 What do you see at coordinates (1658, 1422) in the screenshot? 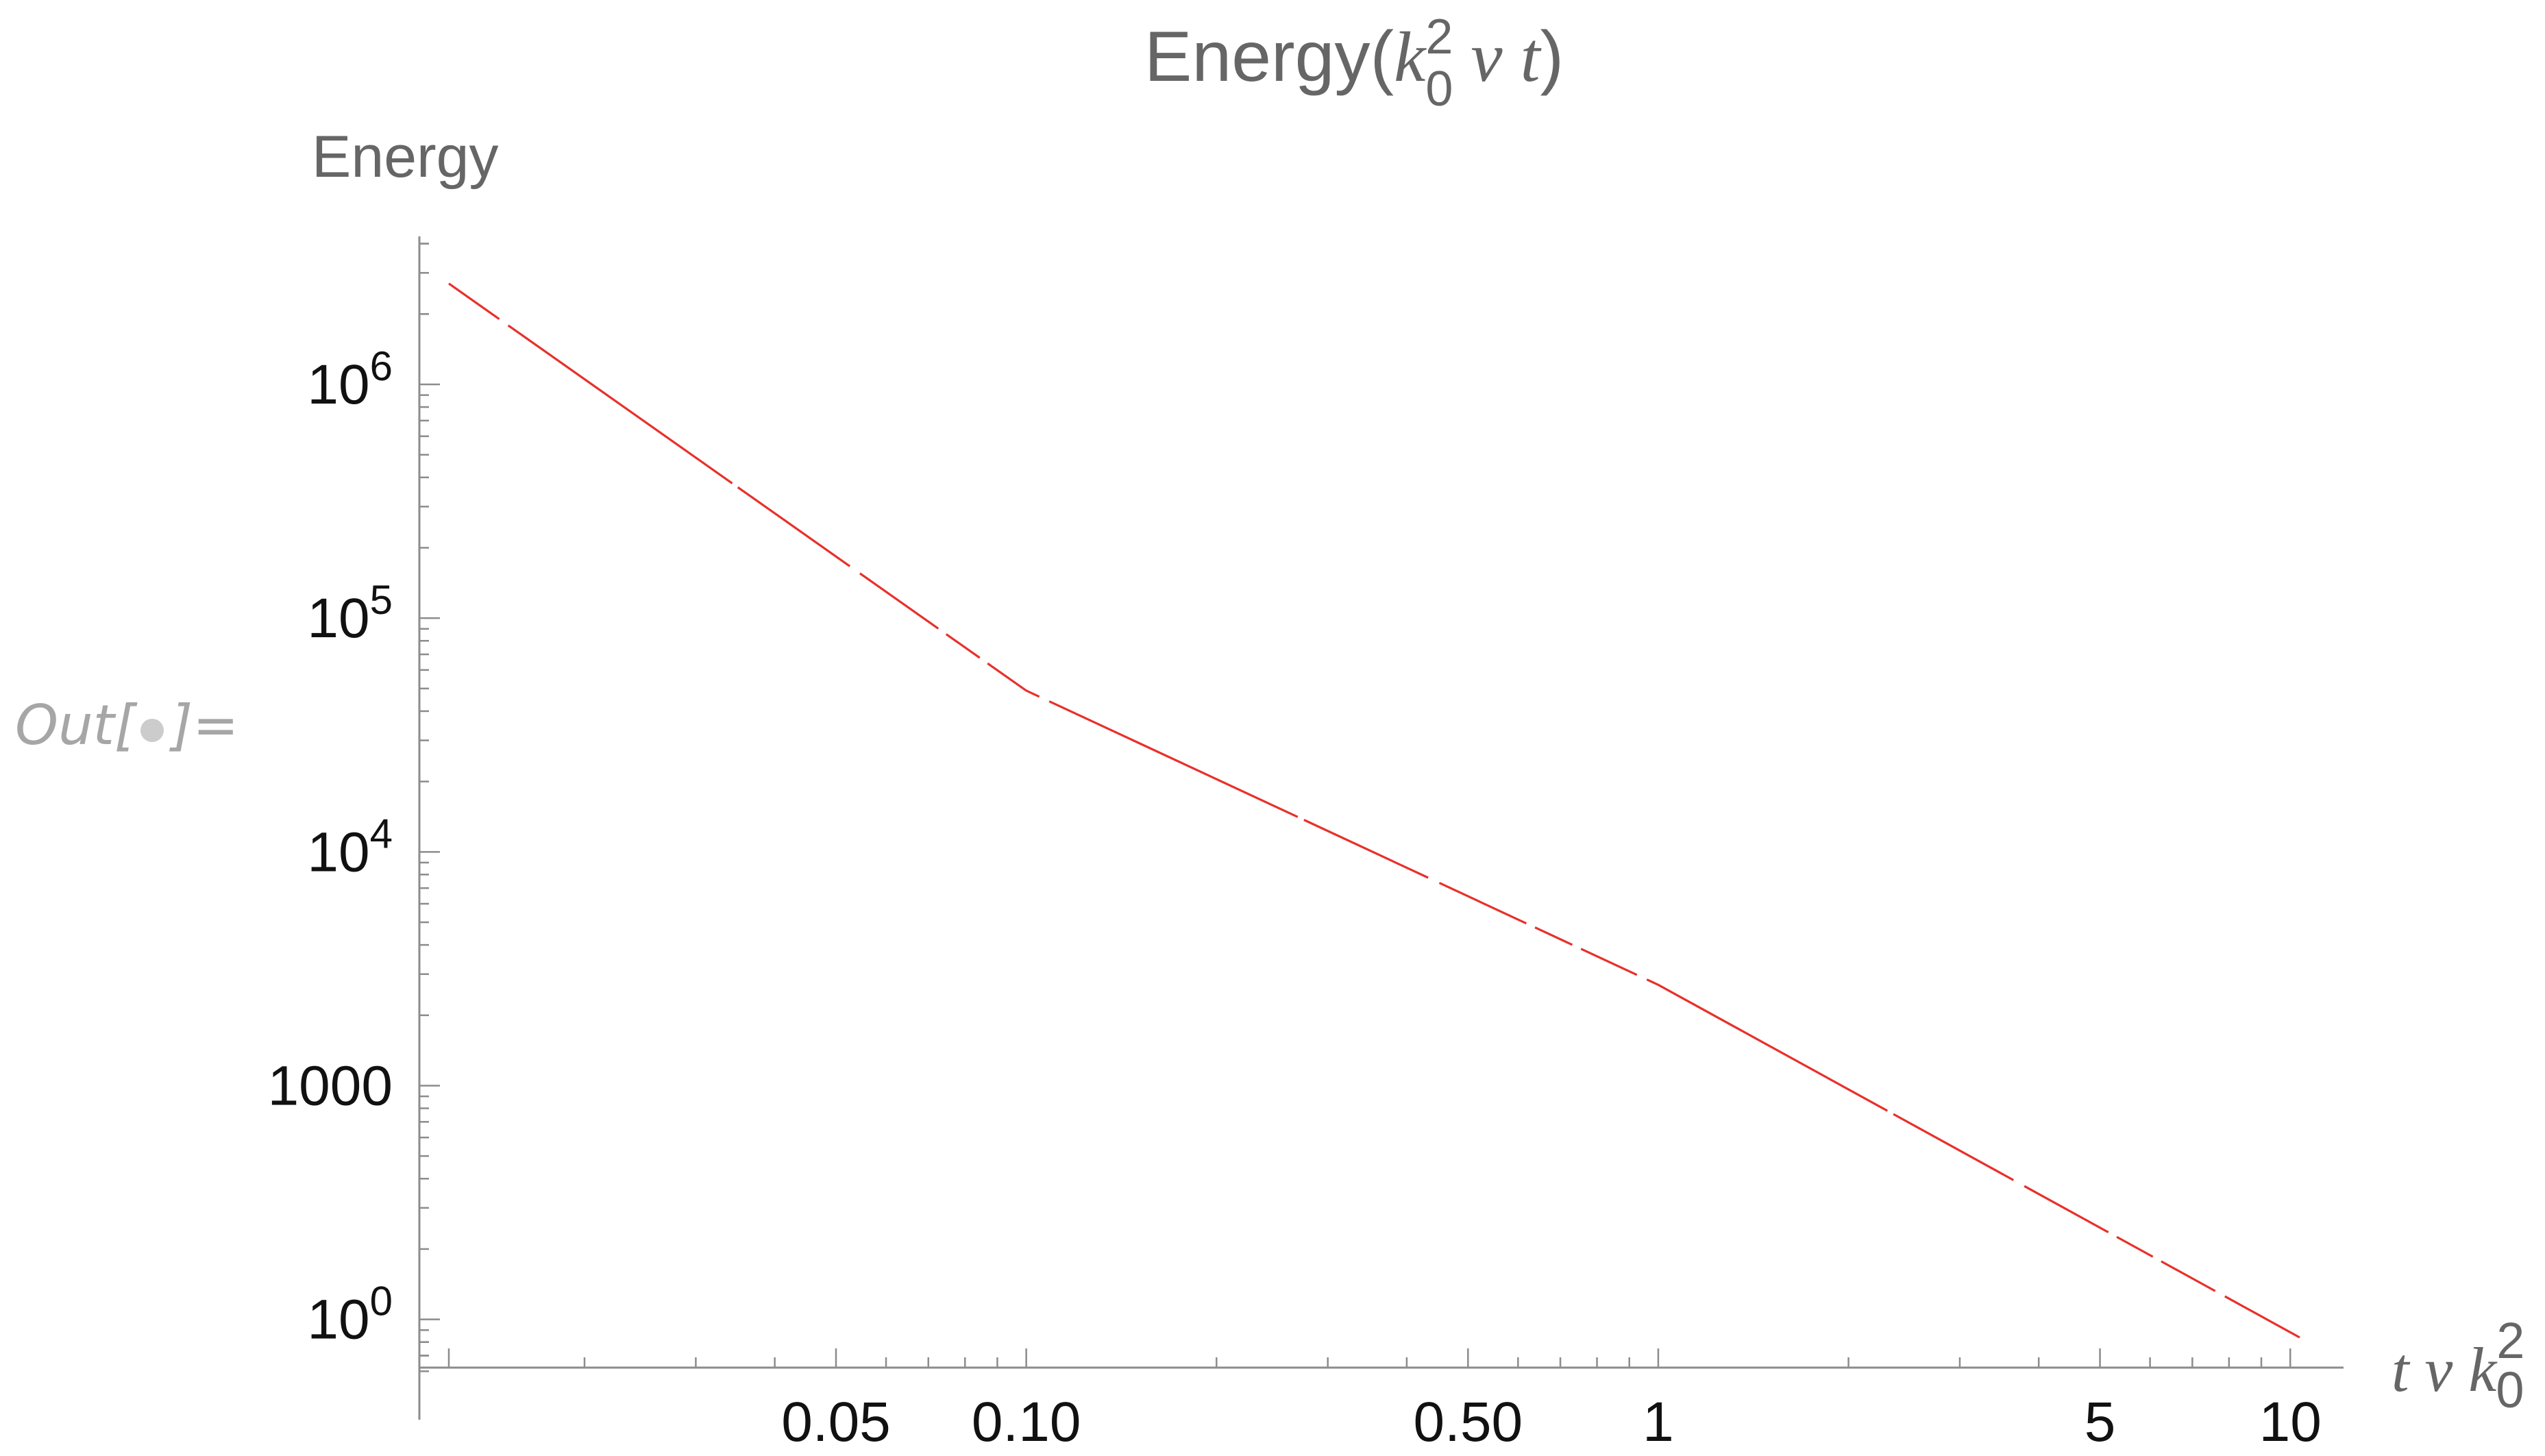
I see `x-tick-label: 1` at bounding box center [1658, 1422].